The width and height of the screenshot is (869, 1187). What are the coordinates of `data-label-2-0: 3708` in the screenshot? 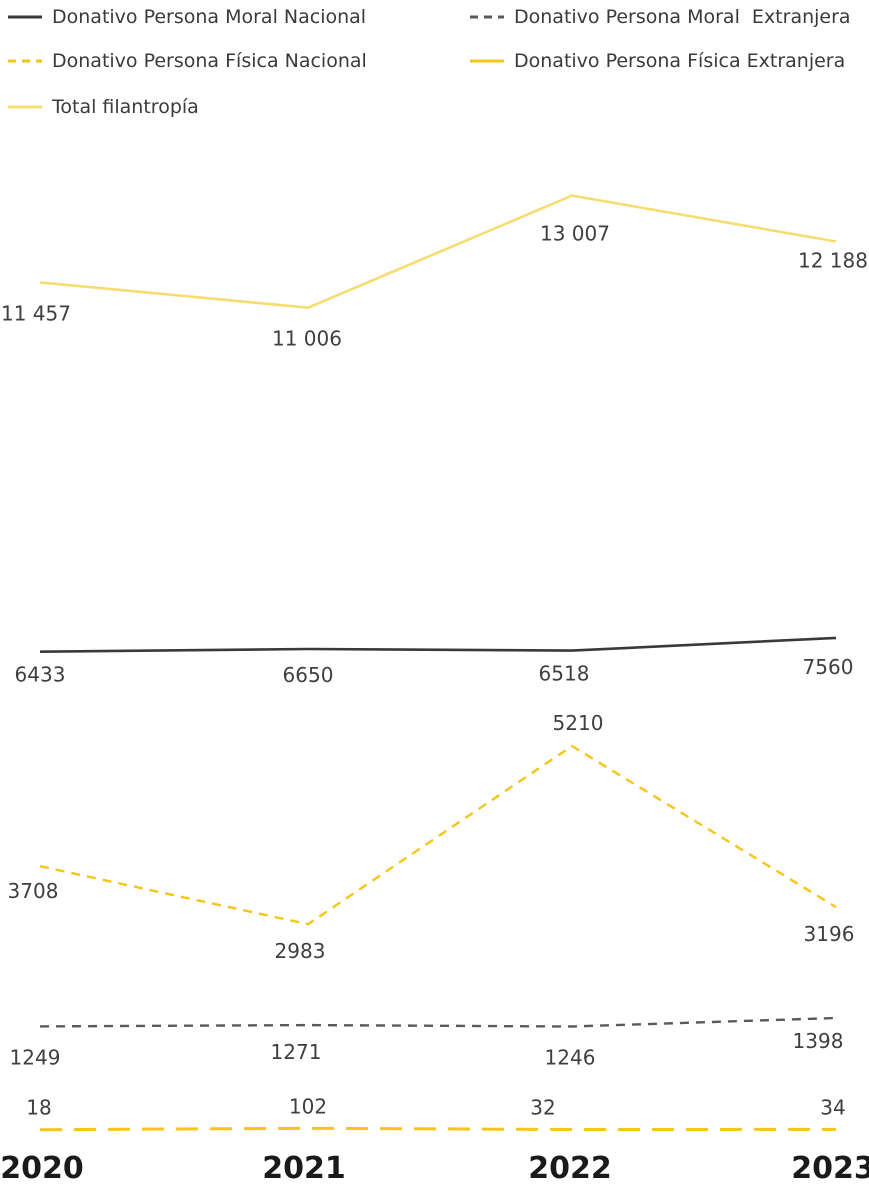 It's located at (33, 891).